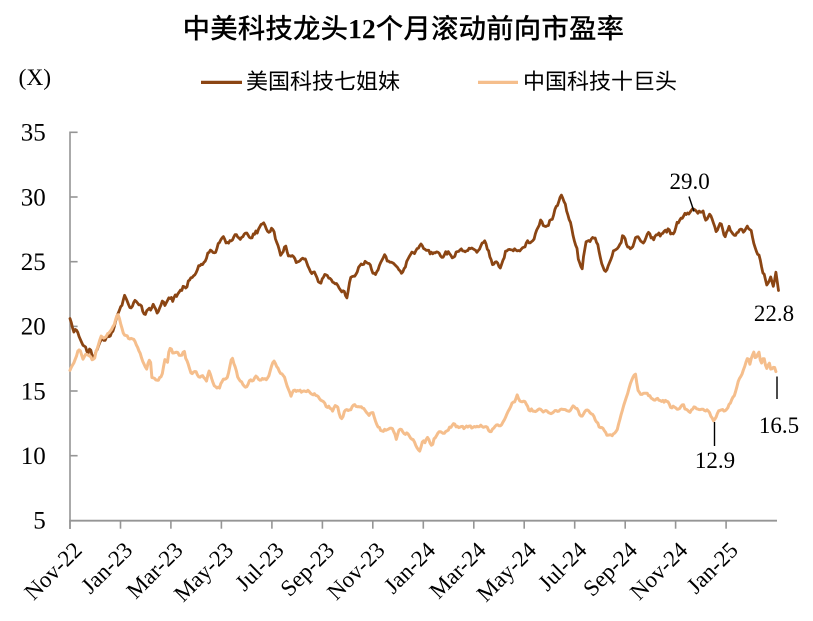  What do you see at coordinates (33, 391) in the screenshot?
I see `svg-text: 15` at bounding box center [33, 391].